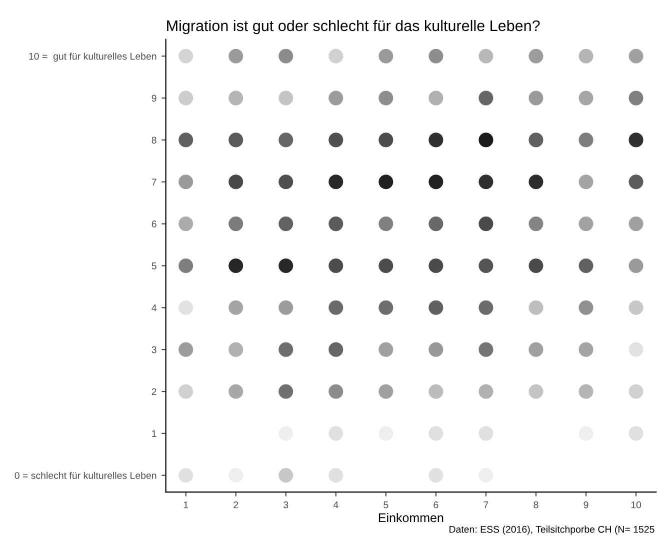  What do you see at coordinates (154, 392) in the screenshot?
I see `y-tick-label: 2` at bounding box center [154, 392].